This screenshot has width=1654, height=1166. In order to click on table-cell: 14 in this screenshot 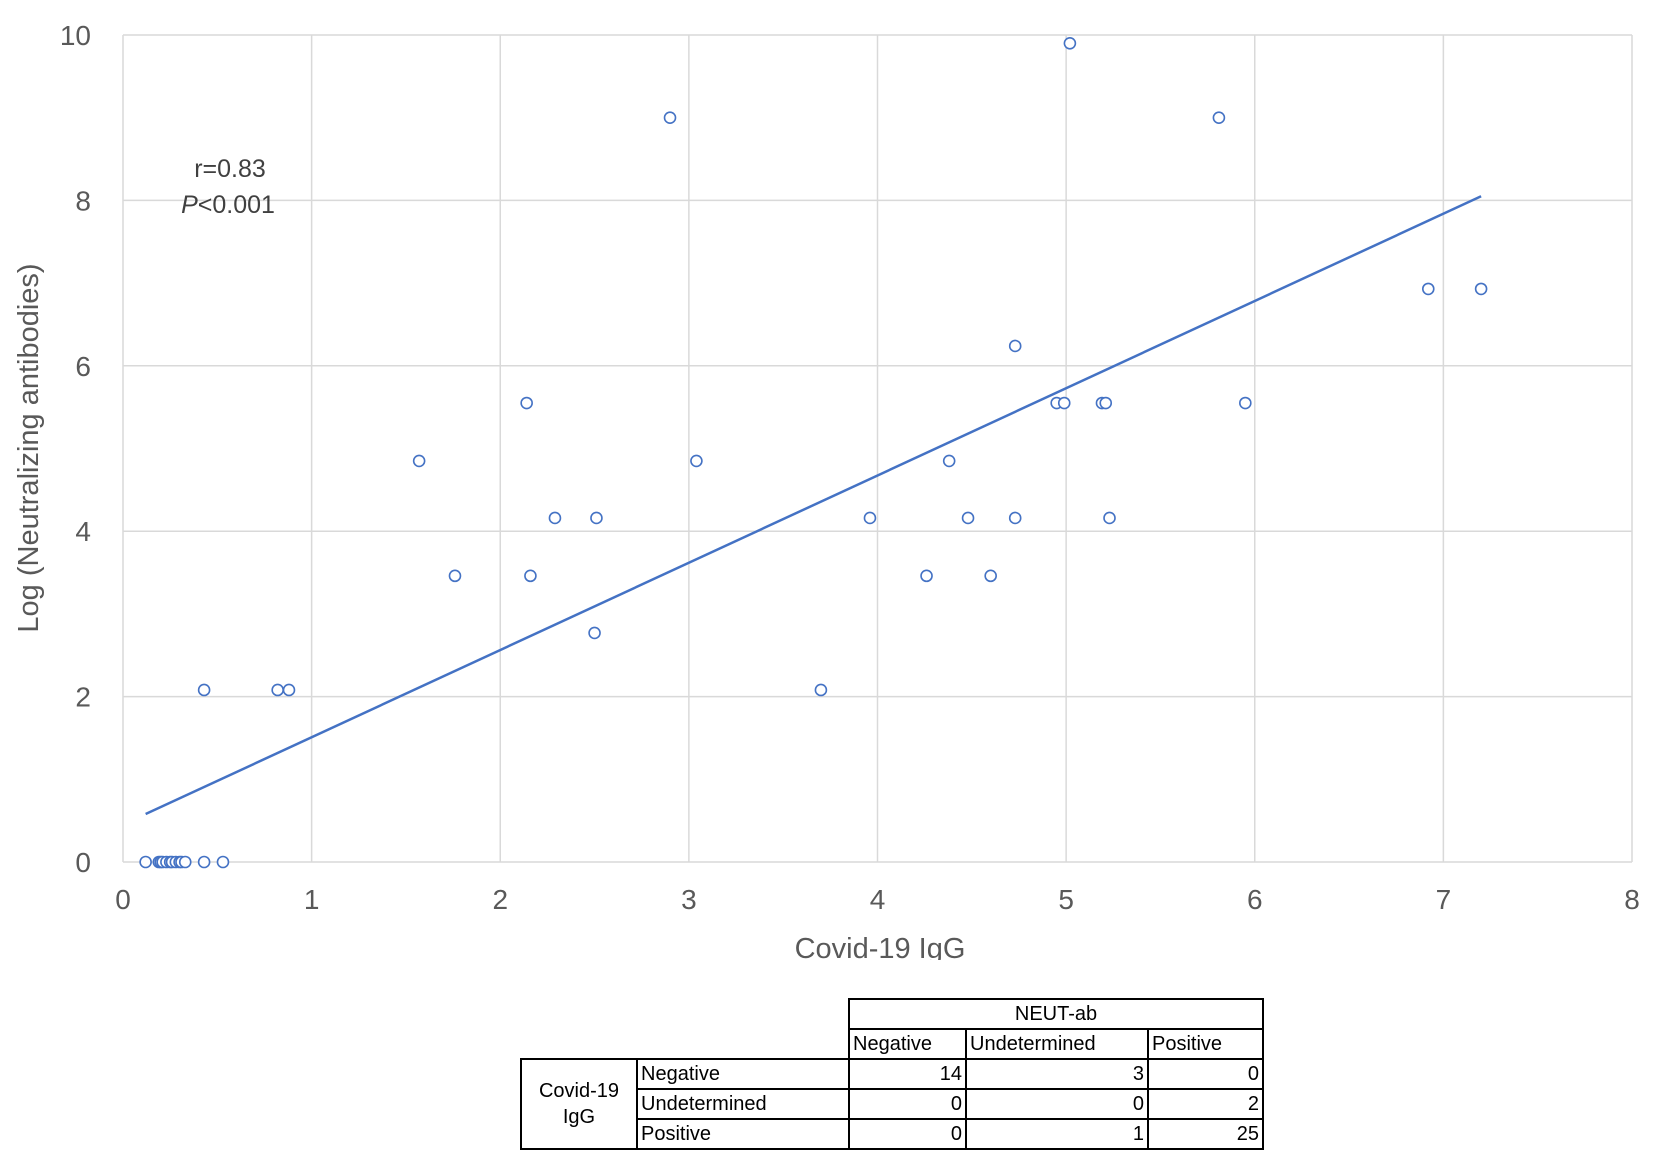, I will do `click(907, 1074)`.